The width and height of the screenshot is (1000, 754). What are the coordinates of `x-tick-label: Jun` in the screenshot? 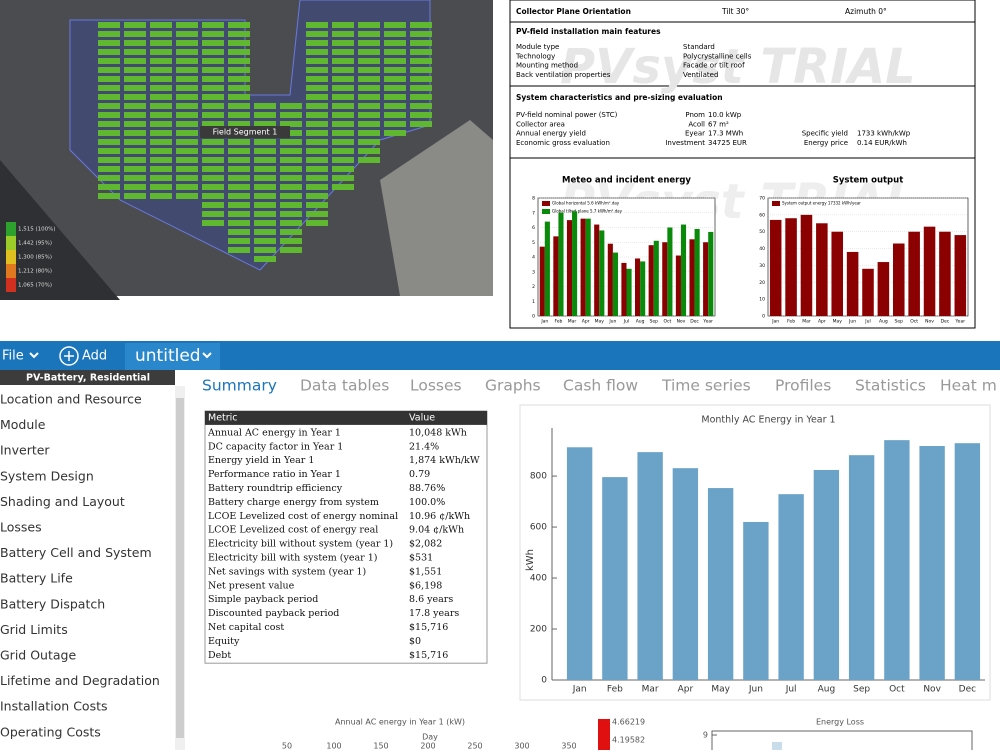 It's located at (852, 322).